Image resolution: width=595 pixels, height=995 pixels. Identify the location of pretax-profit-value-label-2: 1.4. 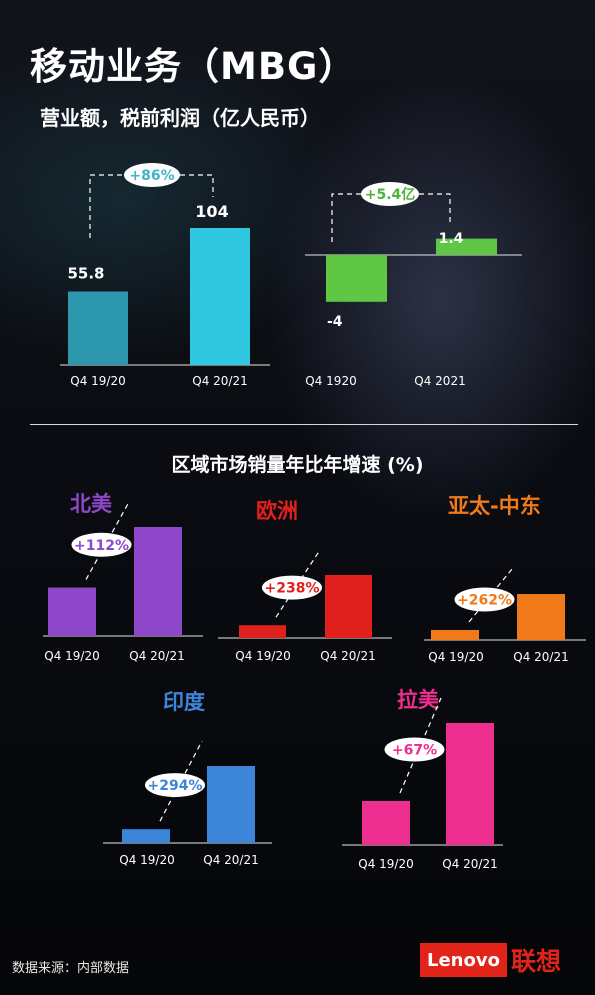
(451, 239).